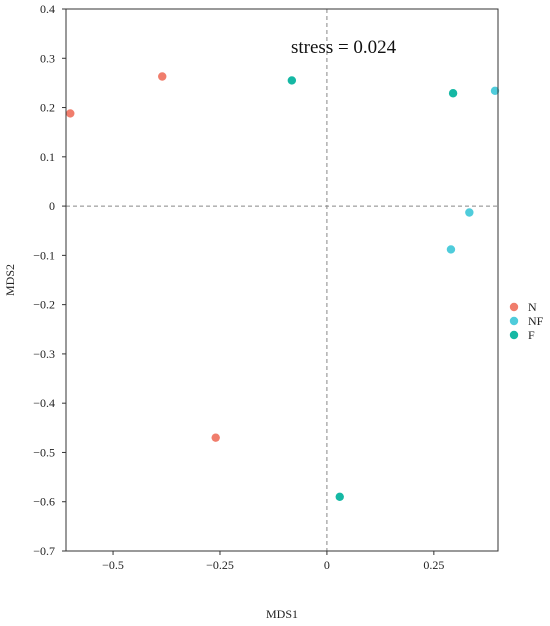 The image size is (550, 626). I want to click on y-tick-label: −0.3, so click(44, 354).